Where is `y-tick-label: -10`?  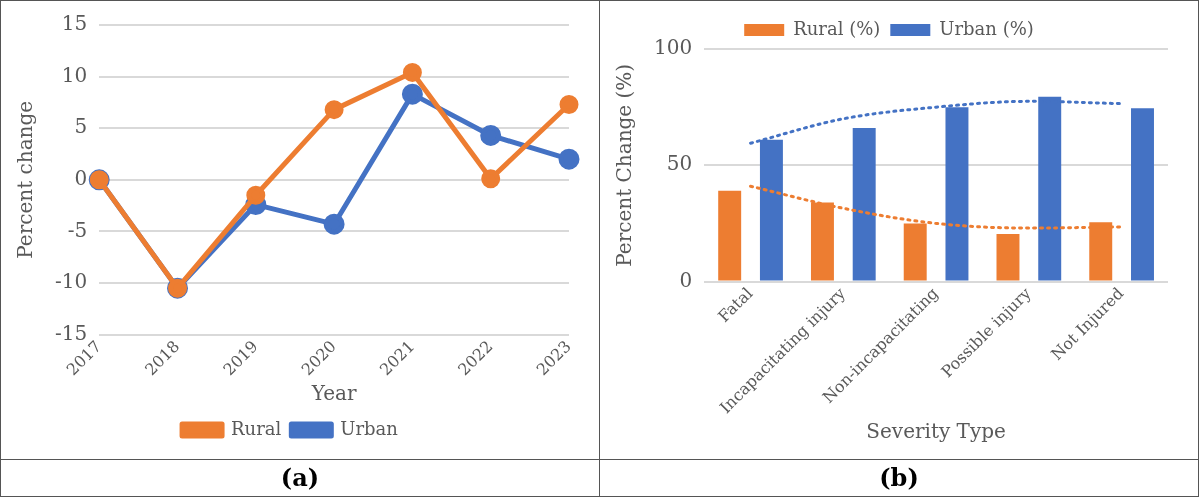
y-tick-label: -10 is located at coordinates (71, 281).